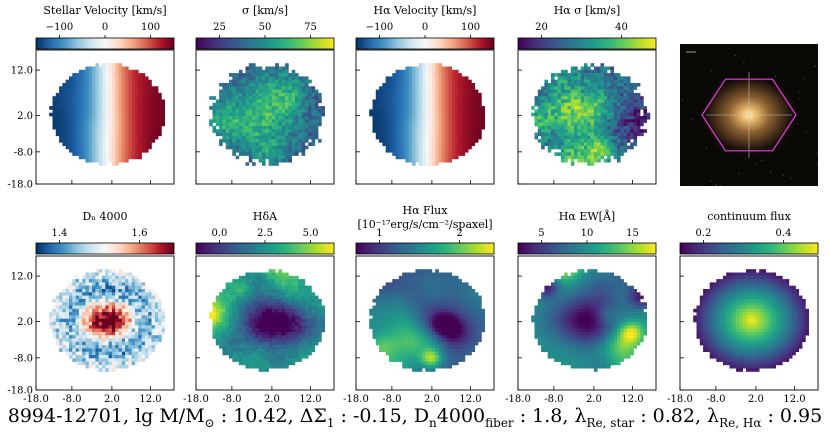  What do you see at coordinates (112, 399) in the screenshot?
I see `x-tick-label: 2.0` at bounding box center [112, 399].